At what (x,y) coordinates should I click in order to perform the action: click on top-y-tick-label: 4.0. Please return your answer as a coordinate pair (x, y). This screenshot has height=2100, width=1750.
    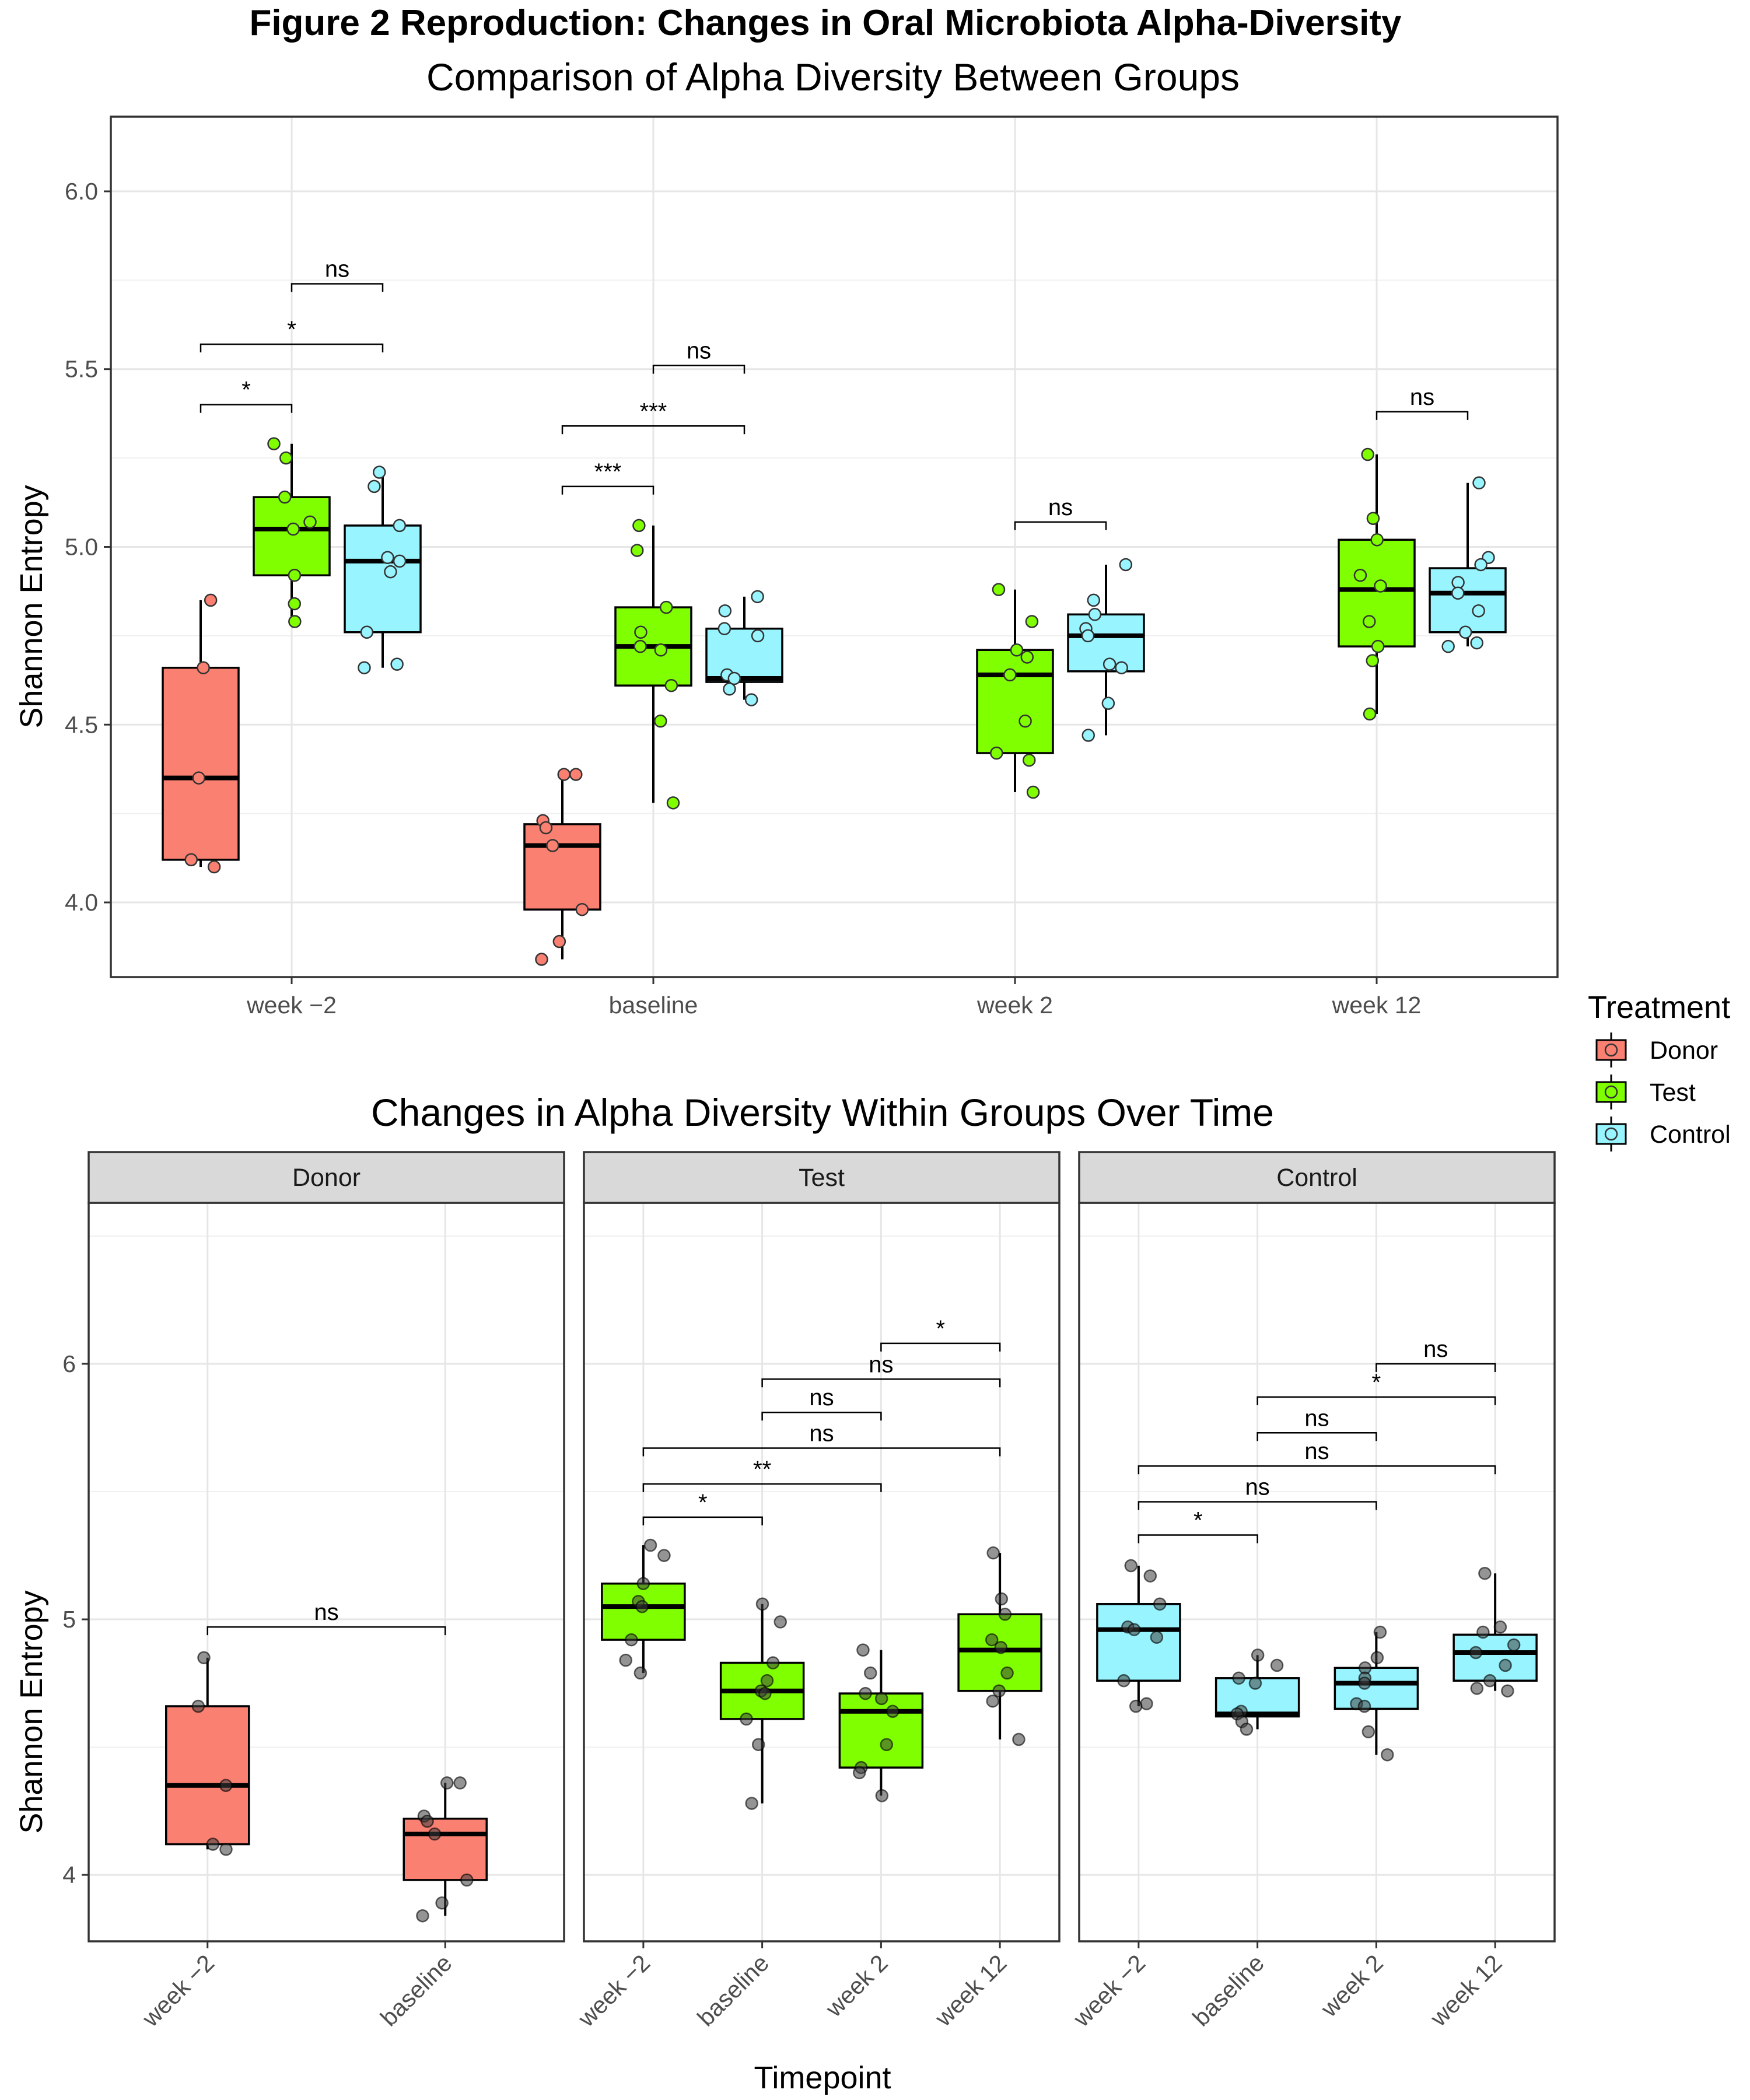
    Looking at the image, I should click on (81, 902).